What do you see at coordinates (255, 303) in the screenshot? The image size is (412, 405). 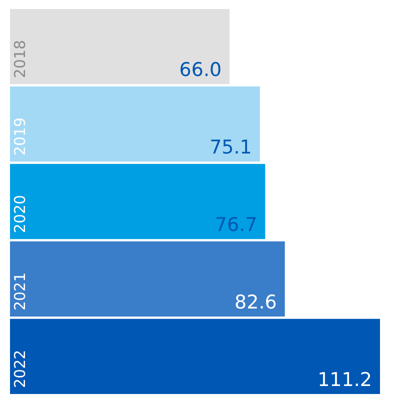 I see `data-label: 82.6` at bounding box center [255, 303].